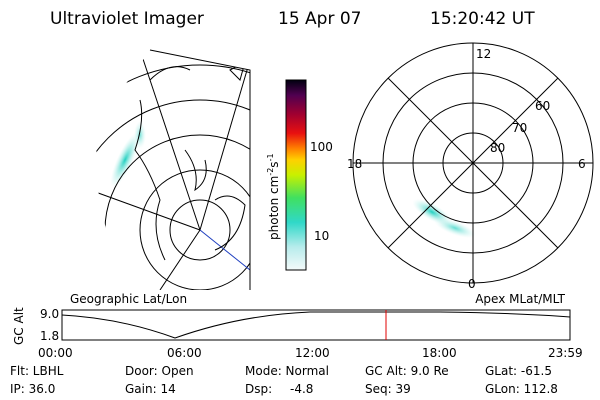 This screenshot has height=400, width=600. Describe the element at coordinates (472, 284) in the screenshot. I see `mlt-label: 0` at that location.